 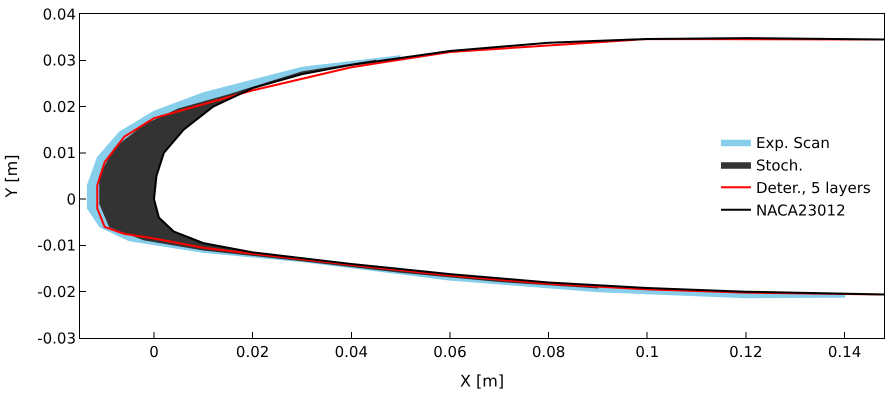 What do you see at coordinates (56, 338) in the screenshot?
I see `y-tick-label: -0.03` at bounding box center [56, 338].